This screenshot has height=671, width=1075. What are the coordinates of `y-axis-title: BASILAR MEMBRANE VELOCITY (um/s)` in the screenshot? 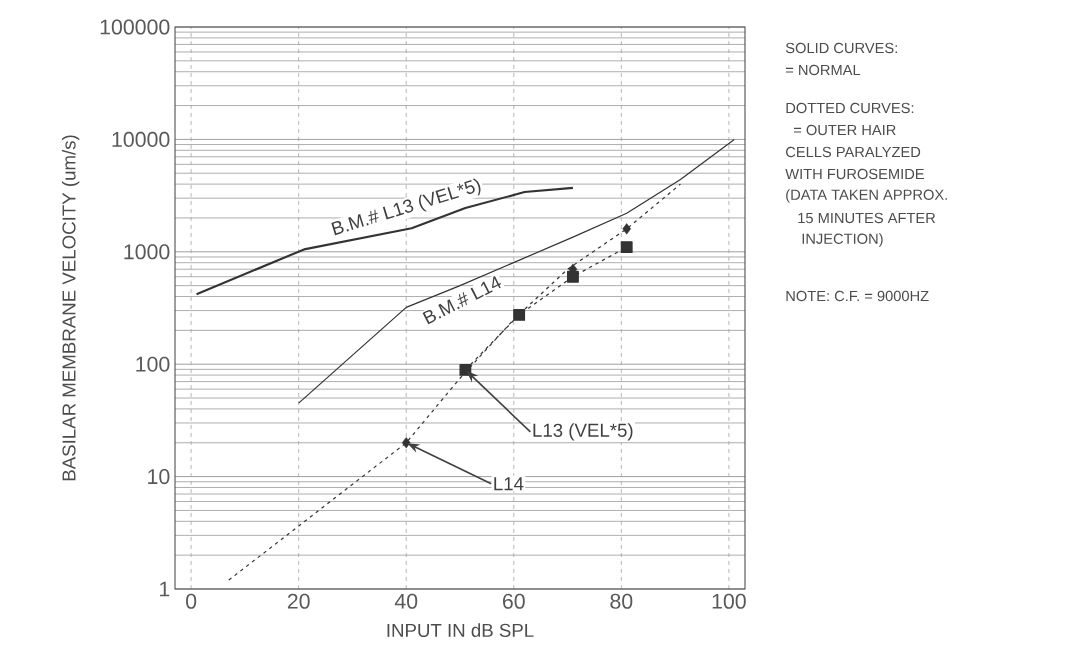 It's located at (70, 308).